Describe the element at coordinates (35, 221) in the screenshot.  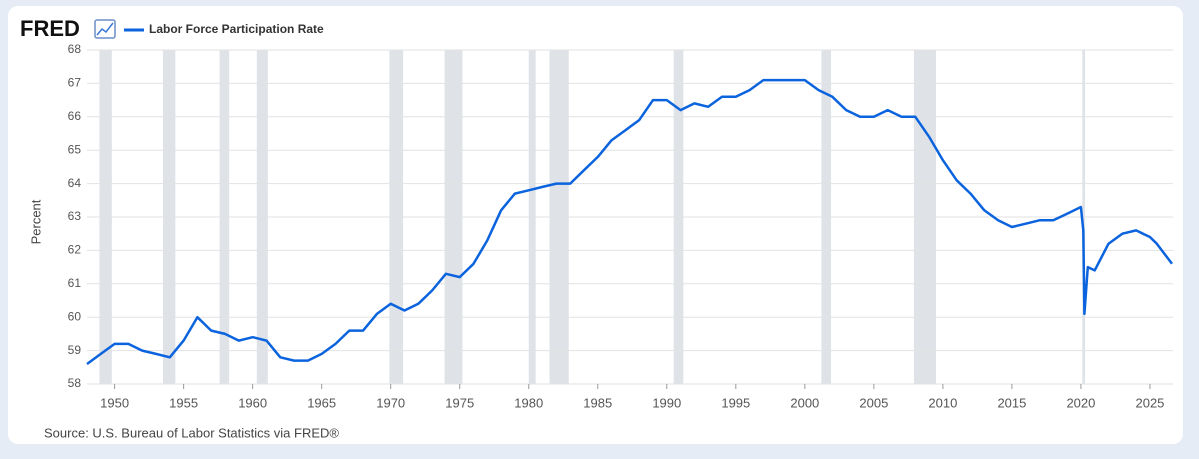
I see `y-axis-label: Percent` at that location.